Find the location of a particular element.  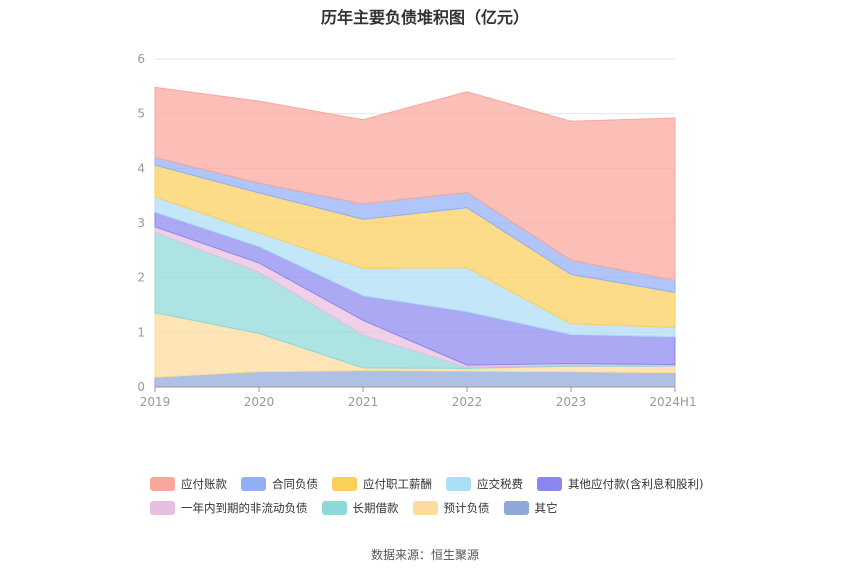

legend-label: 其他应付款(含利息和股利) is located at coordinates (636, 484).